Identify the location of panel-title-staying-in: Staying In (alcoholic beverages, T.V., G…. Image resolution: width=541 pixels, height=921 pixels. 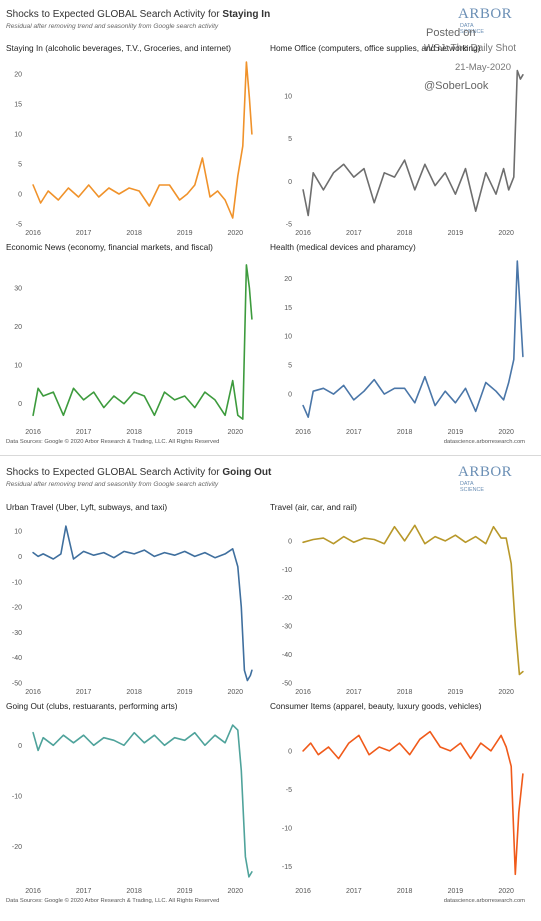
(119, 48).